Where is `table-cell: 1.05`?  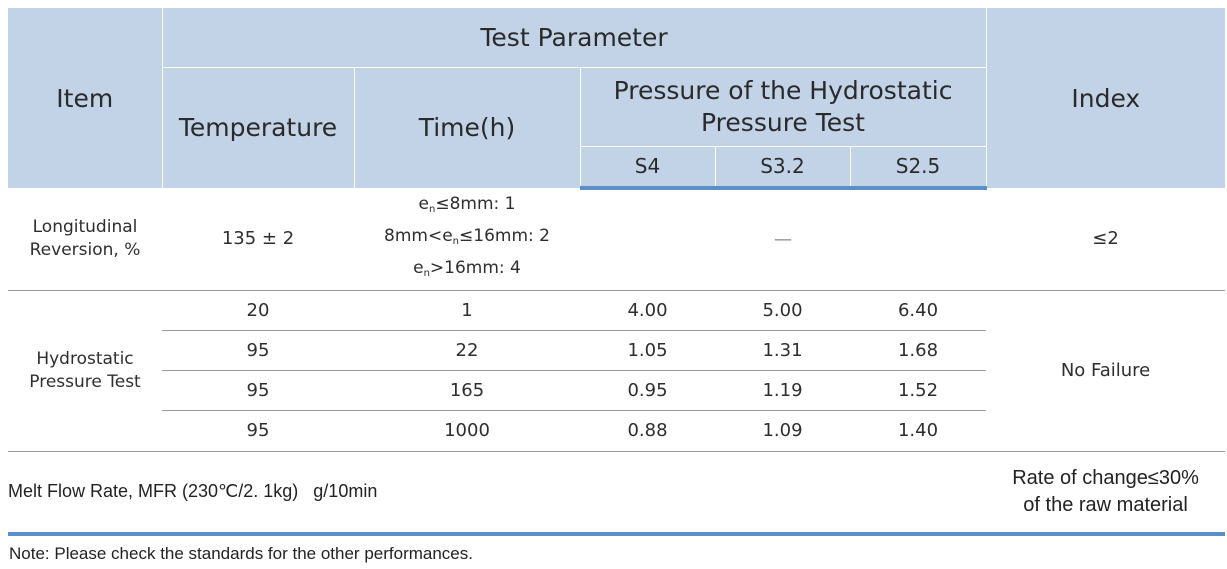
table-cell: 1.05 is located at coordinates (647, 350).